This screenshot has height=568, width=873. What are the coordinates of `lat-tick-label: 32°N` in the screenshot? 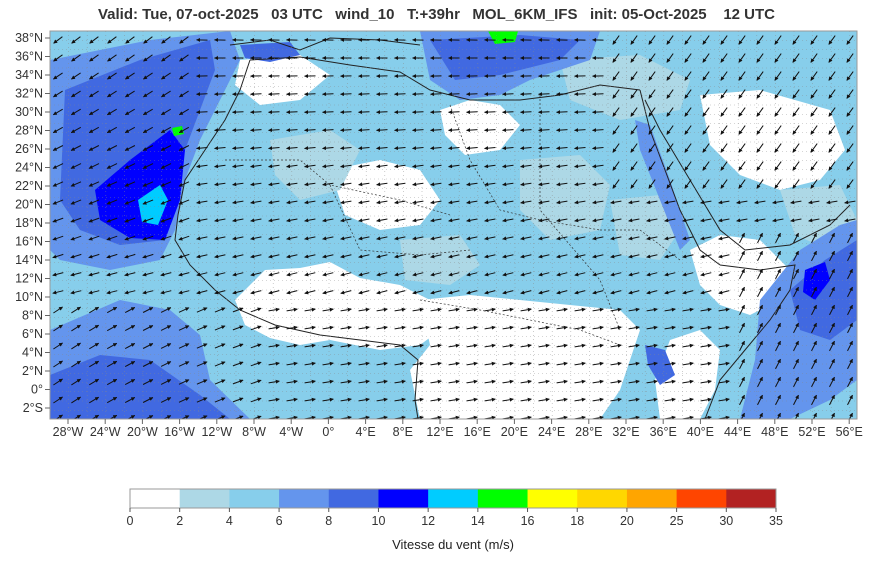 It's located at (29, 94).